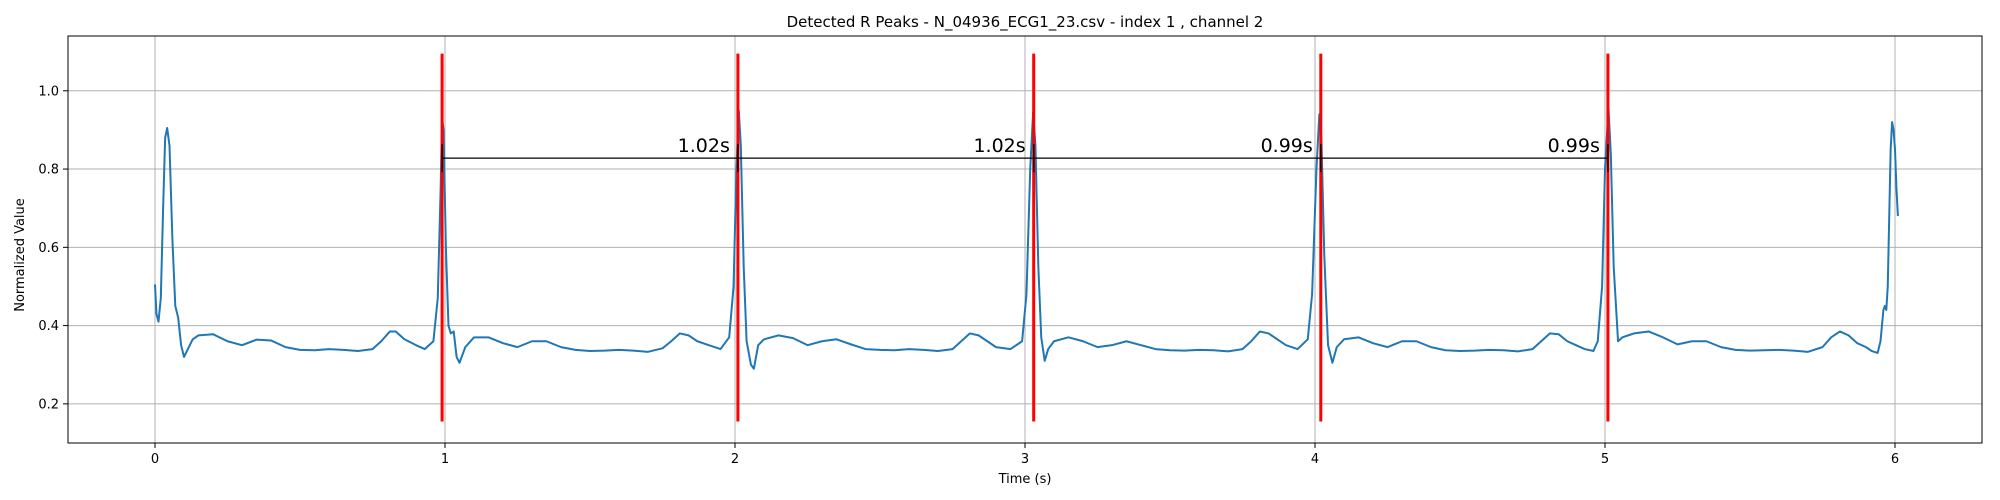  Describe the element at coordinates (735, 459) in the screenshot. I see `x-tick-label: 2` at that location.